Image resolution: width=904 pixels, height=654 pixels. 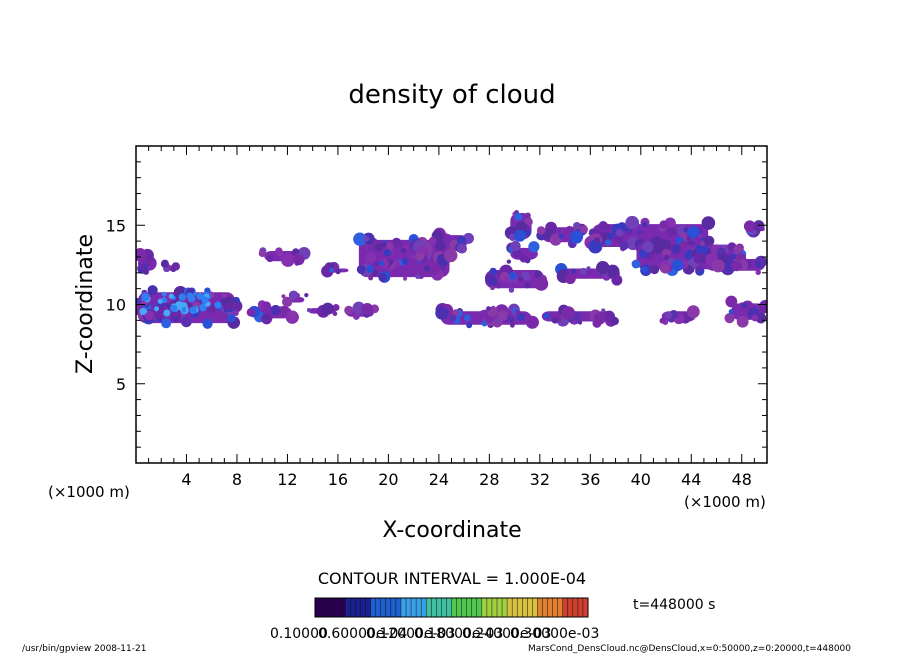 What do you see at coordinates (691, 479) in the screenshot?
I see `x-tick-label: 44` at bounding box center [691, 479].